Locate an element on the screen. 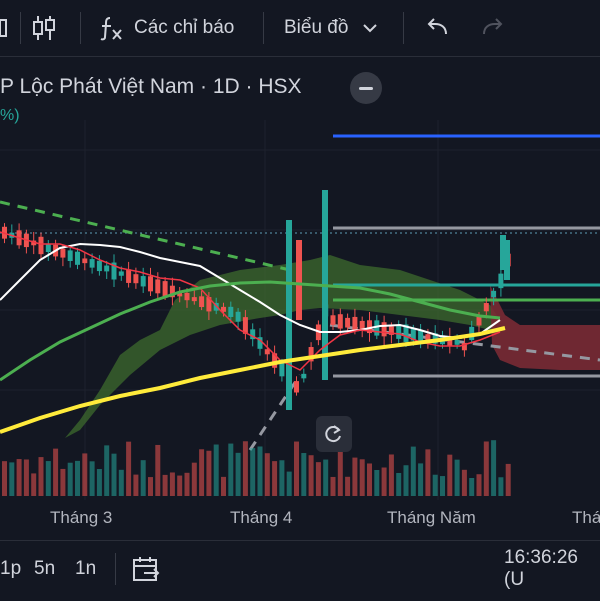 This screenshot has width=600, height=601. redo-button is located at coordinates (493, 28).